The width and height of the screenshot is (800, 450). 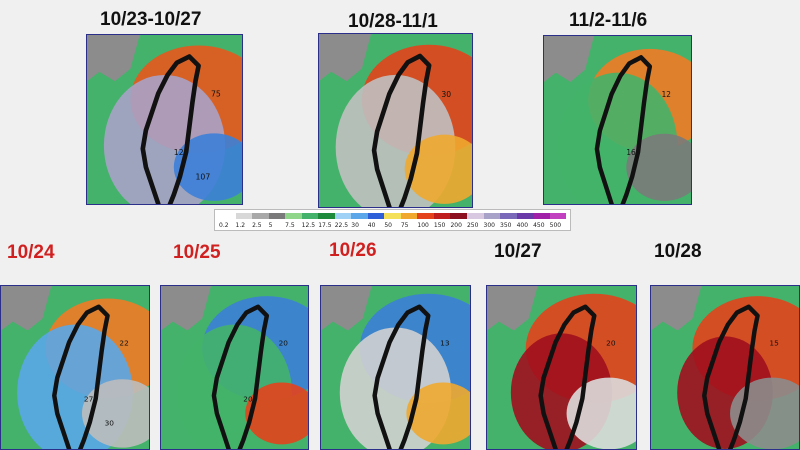 I want to click on map-label: 10/26, so click(x=353, y=250).